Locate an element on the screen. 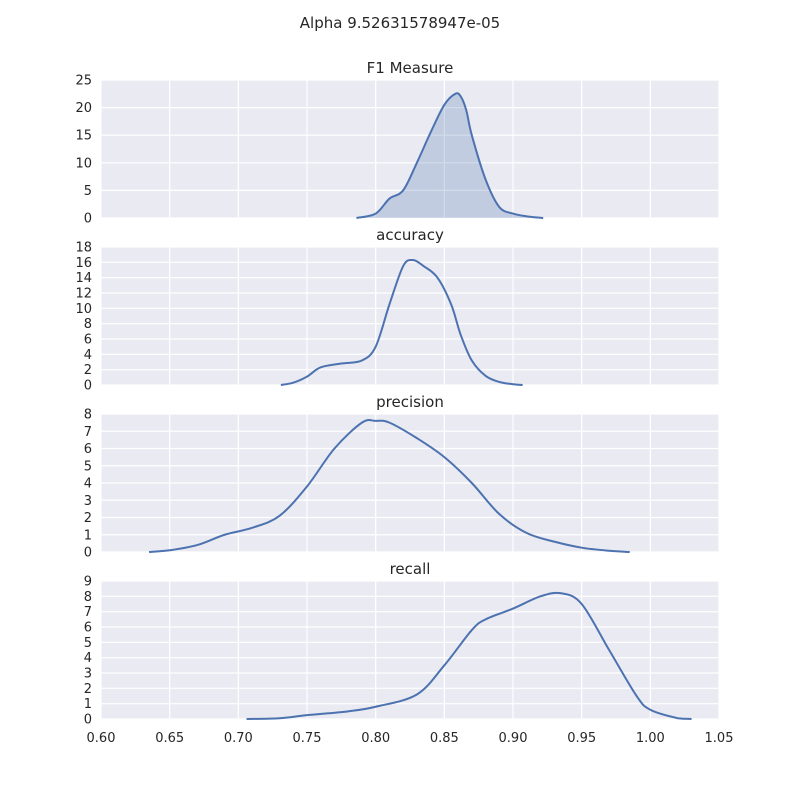 This screenshot has width=800, height=800. y-tick-label: 12 is located at coordinates (83, 294).